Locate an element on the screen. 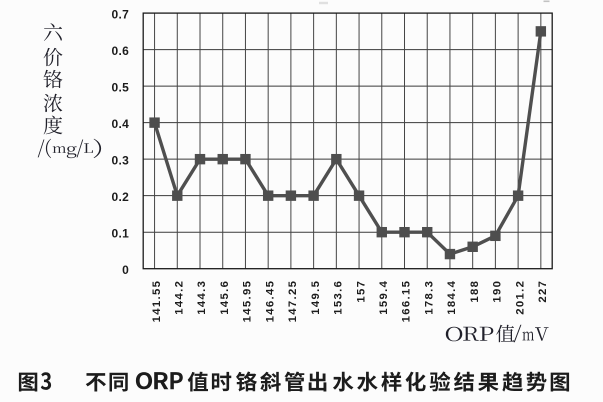 The height and width of the screenshot is (402, 603). svg-text: 188 is located at coordinates (475, 291).